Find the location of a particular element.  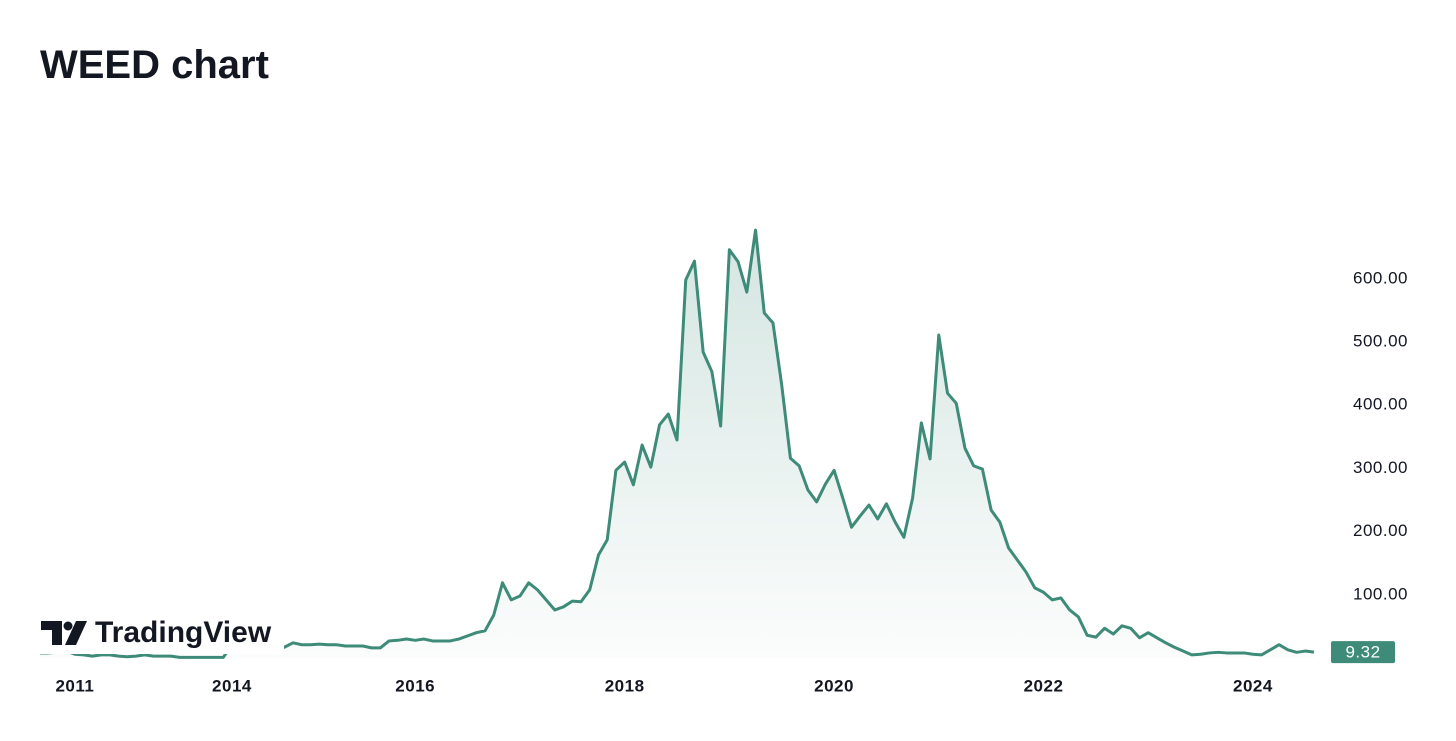

x-tick-label: 2020 is located at coordinates (834, 685).